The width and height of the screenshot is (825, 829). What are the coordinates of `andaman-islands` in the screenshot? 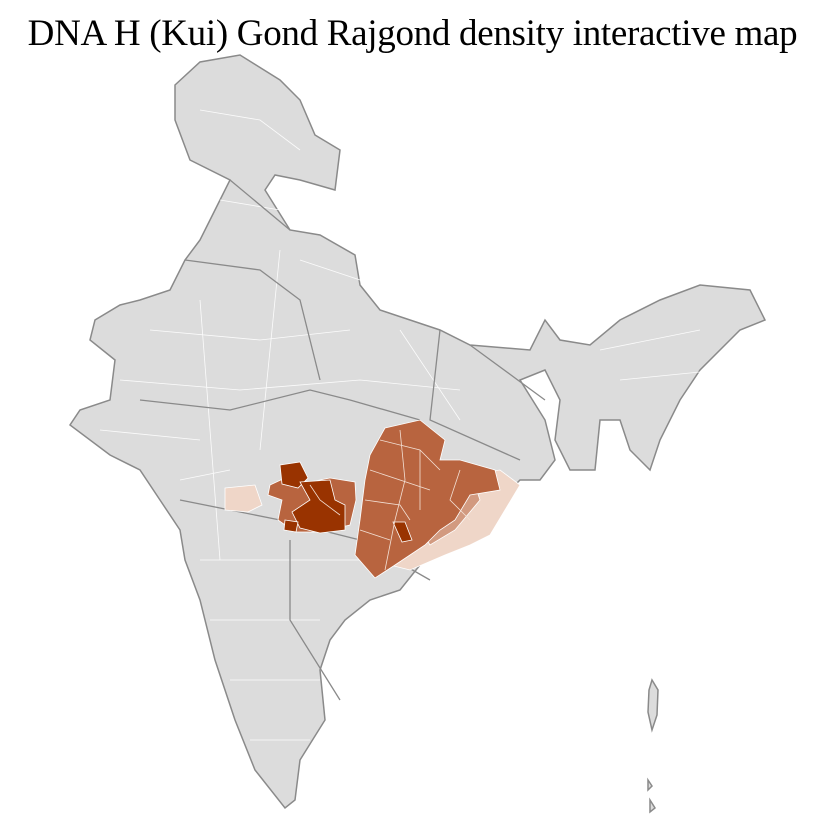 It's located at (653, 705).